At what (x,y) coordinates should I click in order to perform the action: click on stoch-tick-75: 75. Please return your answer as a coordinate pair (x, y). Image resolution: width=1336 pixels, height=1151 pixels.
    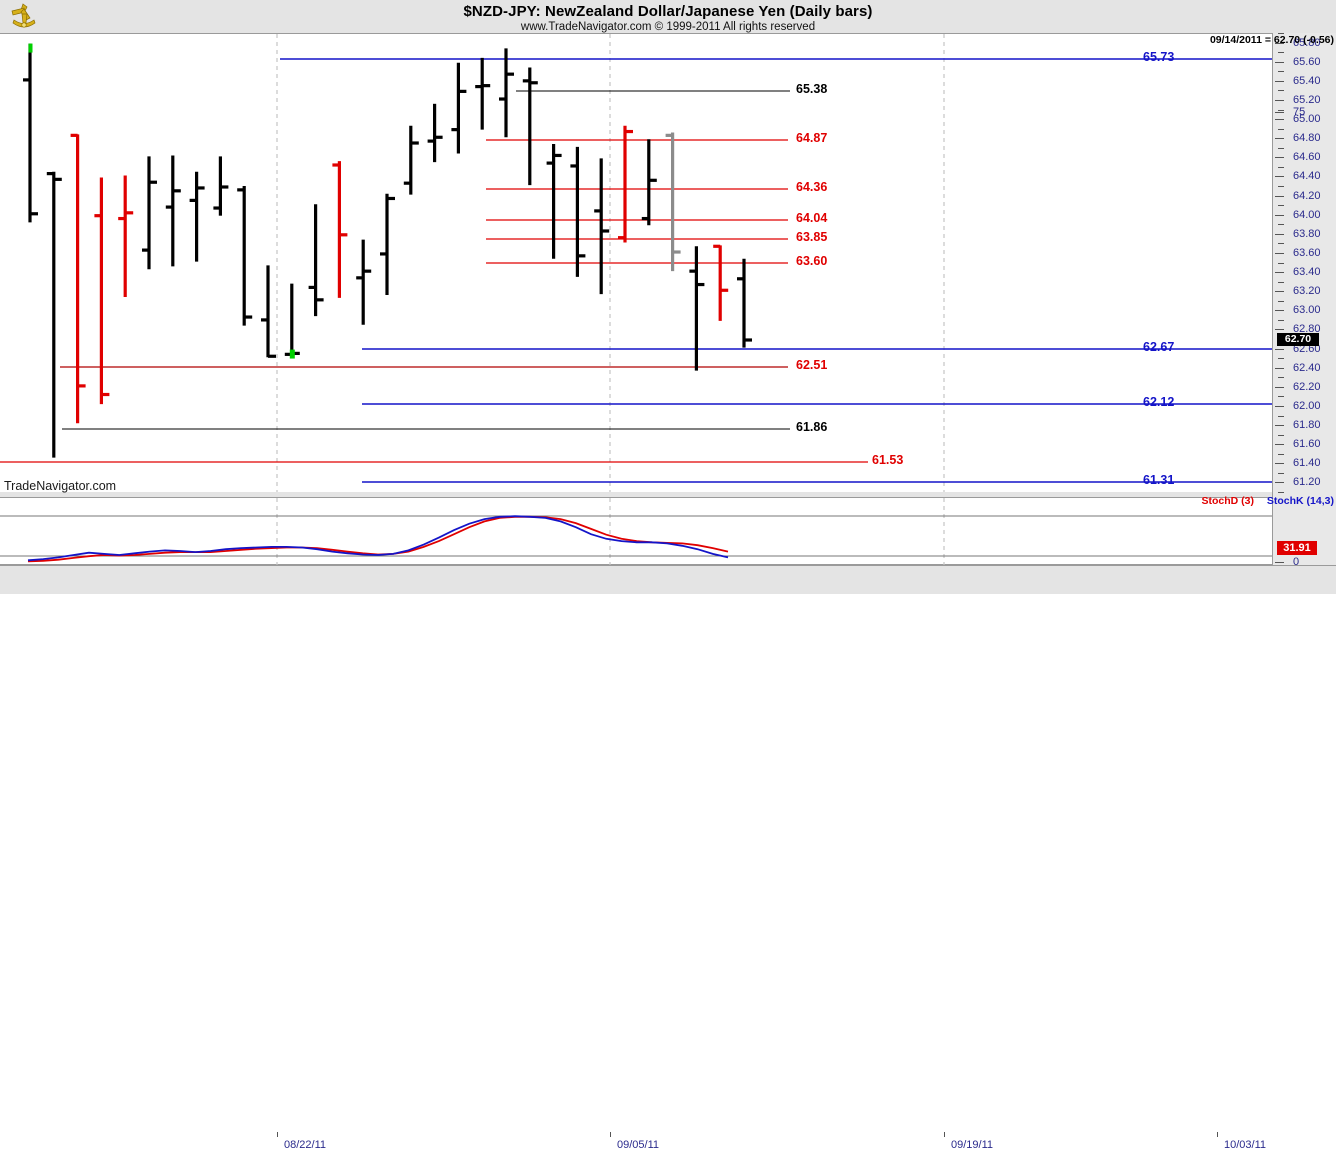
    Looking at the image, I should click on (1299, 112).